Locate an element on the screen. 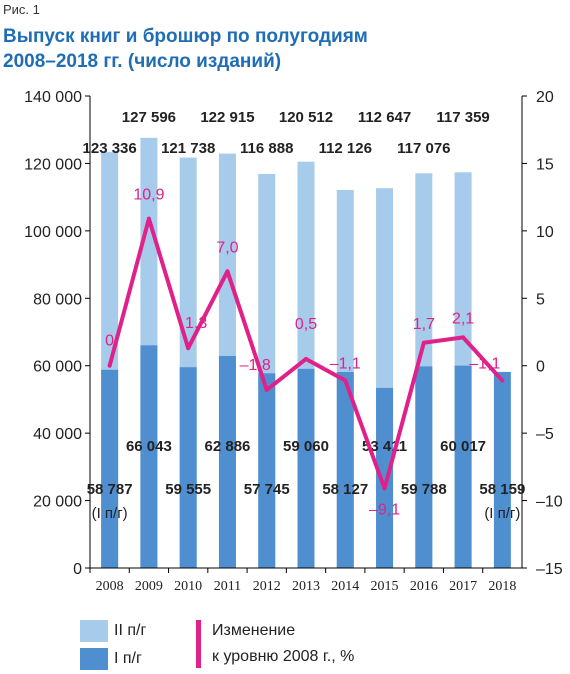 Image resolution: width=570 pixels, height=674 pixels. x-tick-label: 2017 is located at coordinates (463, 586).